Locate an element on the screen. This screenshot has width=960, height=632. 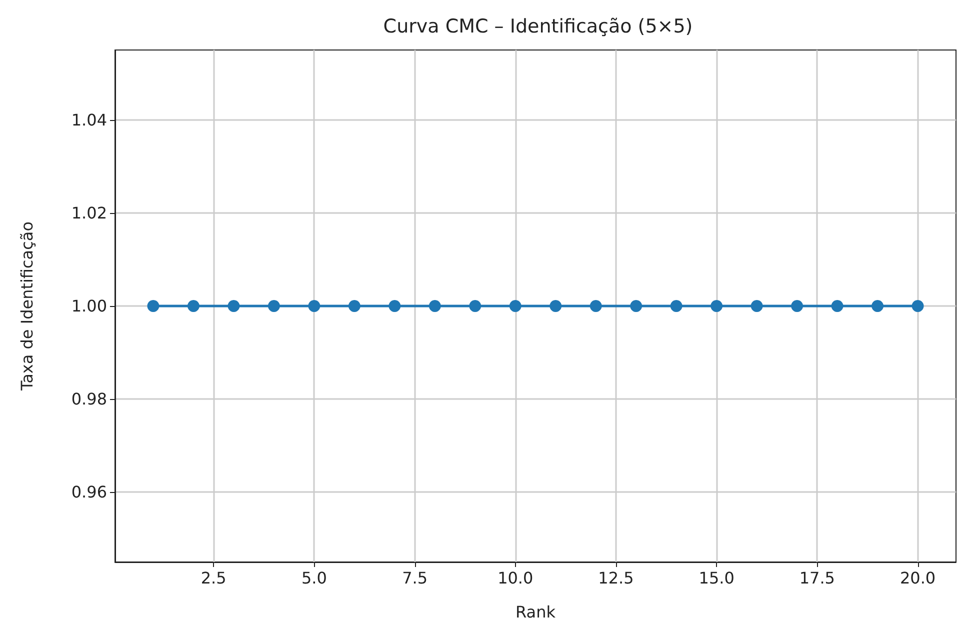
x-tick-label: 5.0 is located at coordinates (314, 578).